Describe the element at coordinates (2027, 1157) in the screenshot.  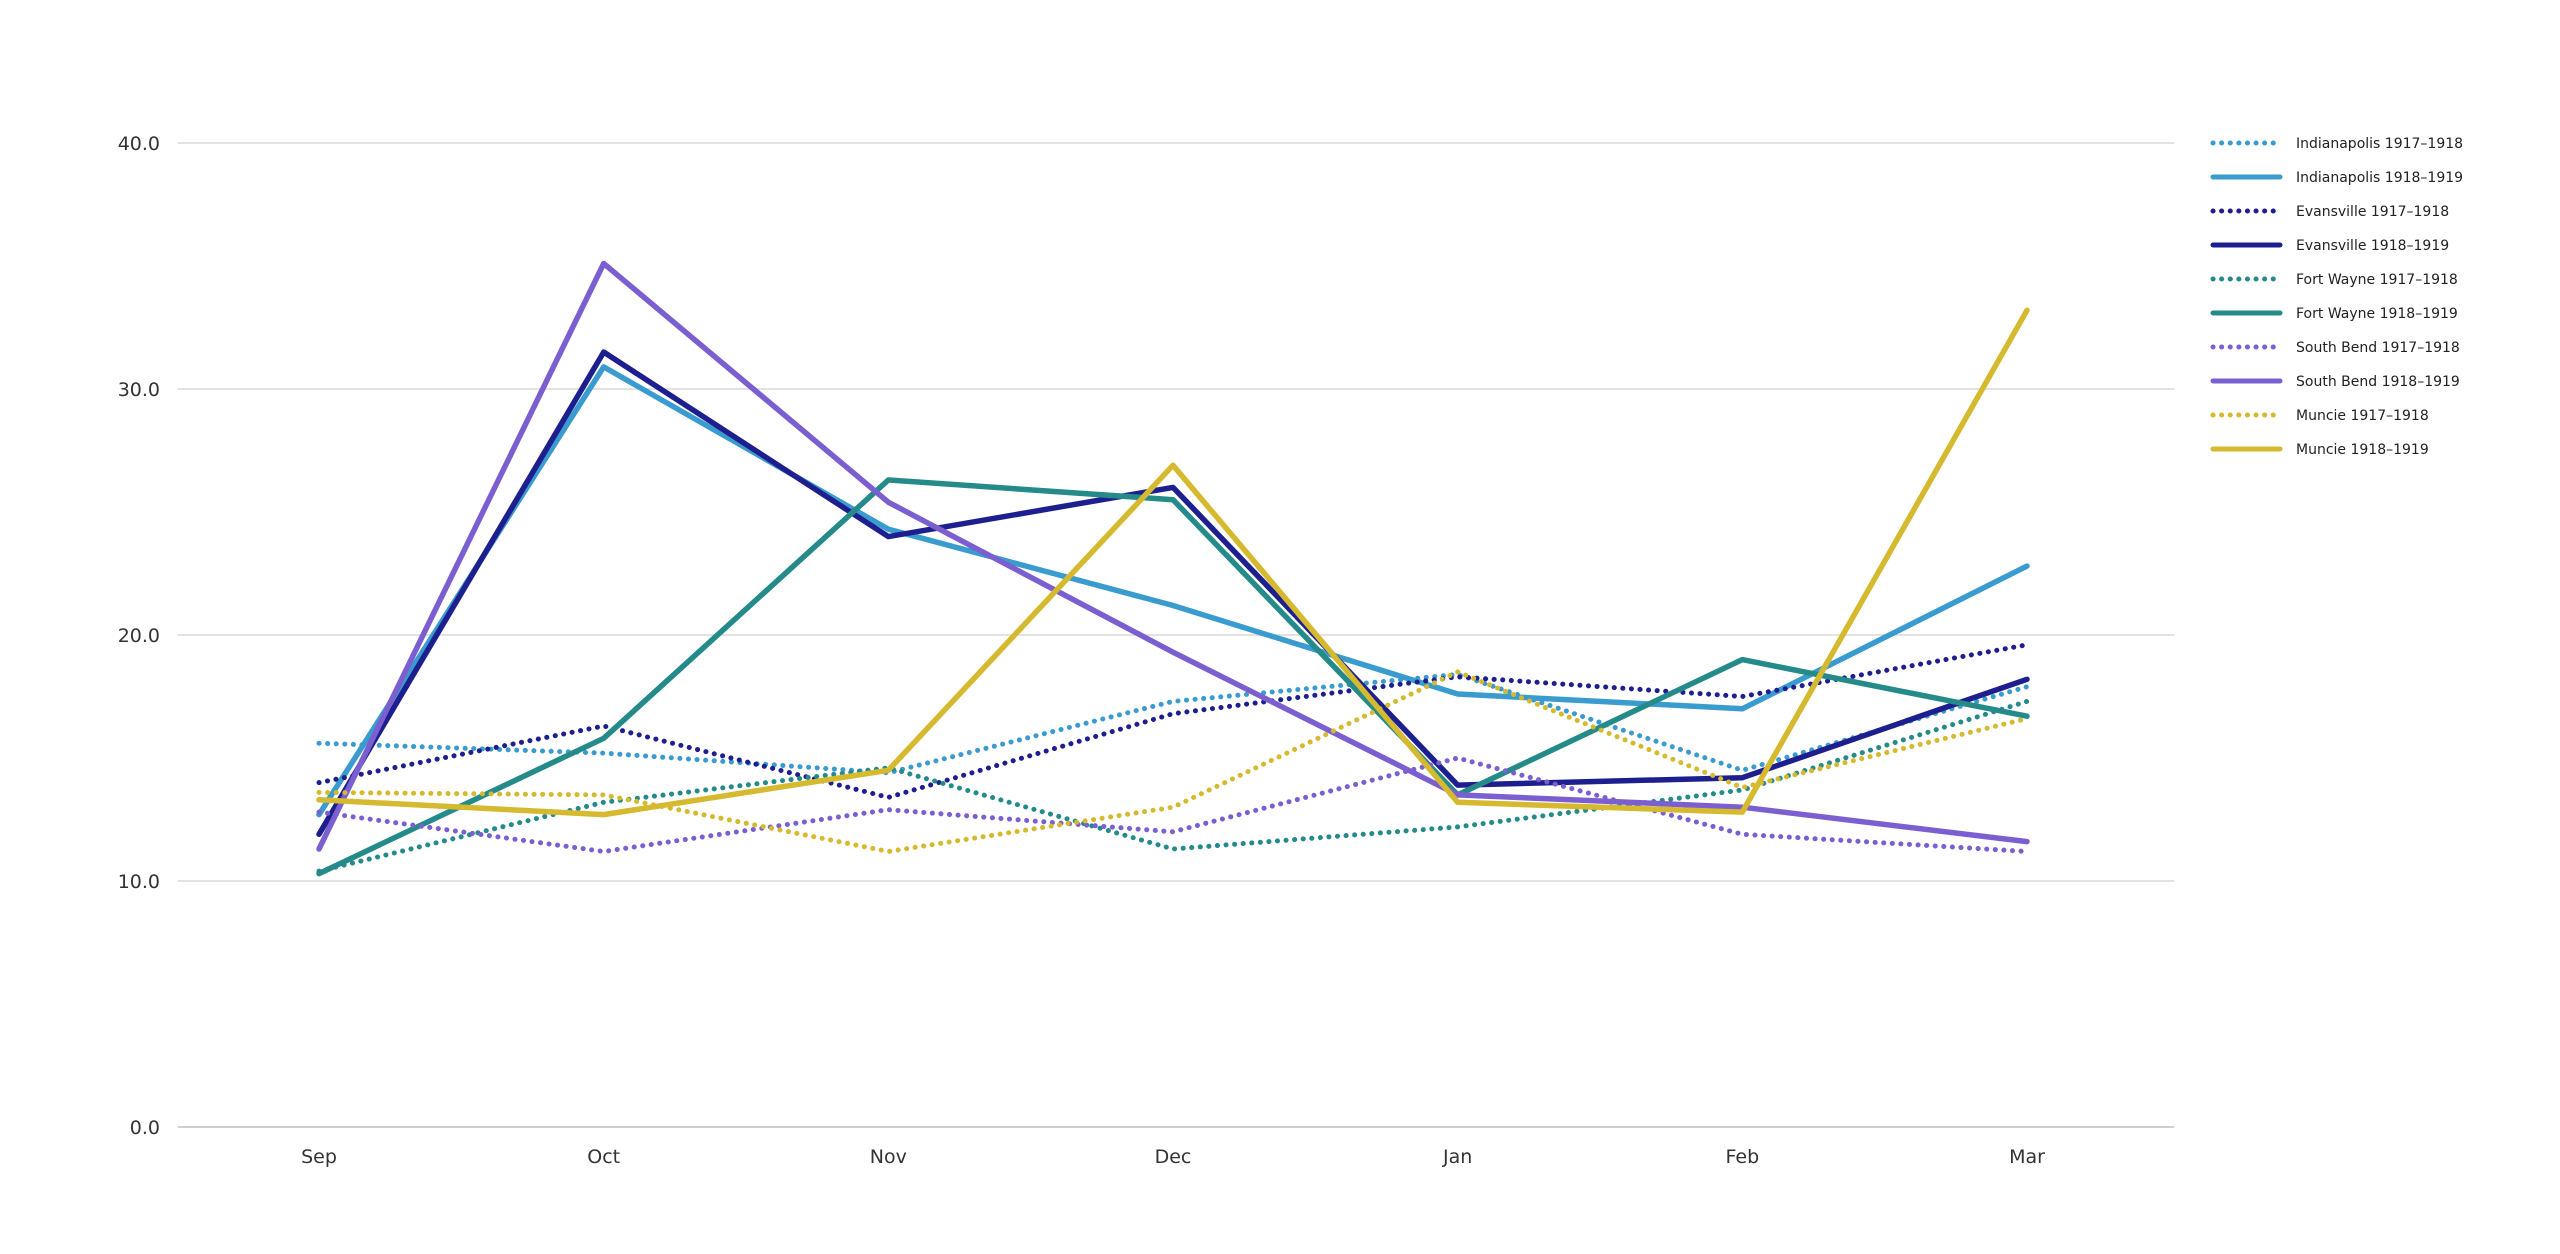
I see `x-tick-label: Mar` at that location.